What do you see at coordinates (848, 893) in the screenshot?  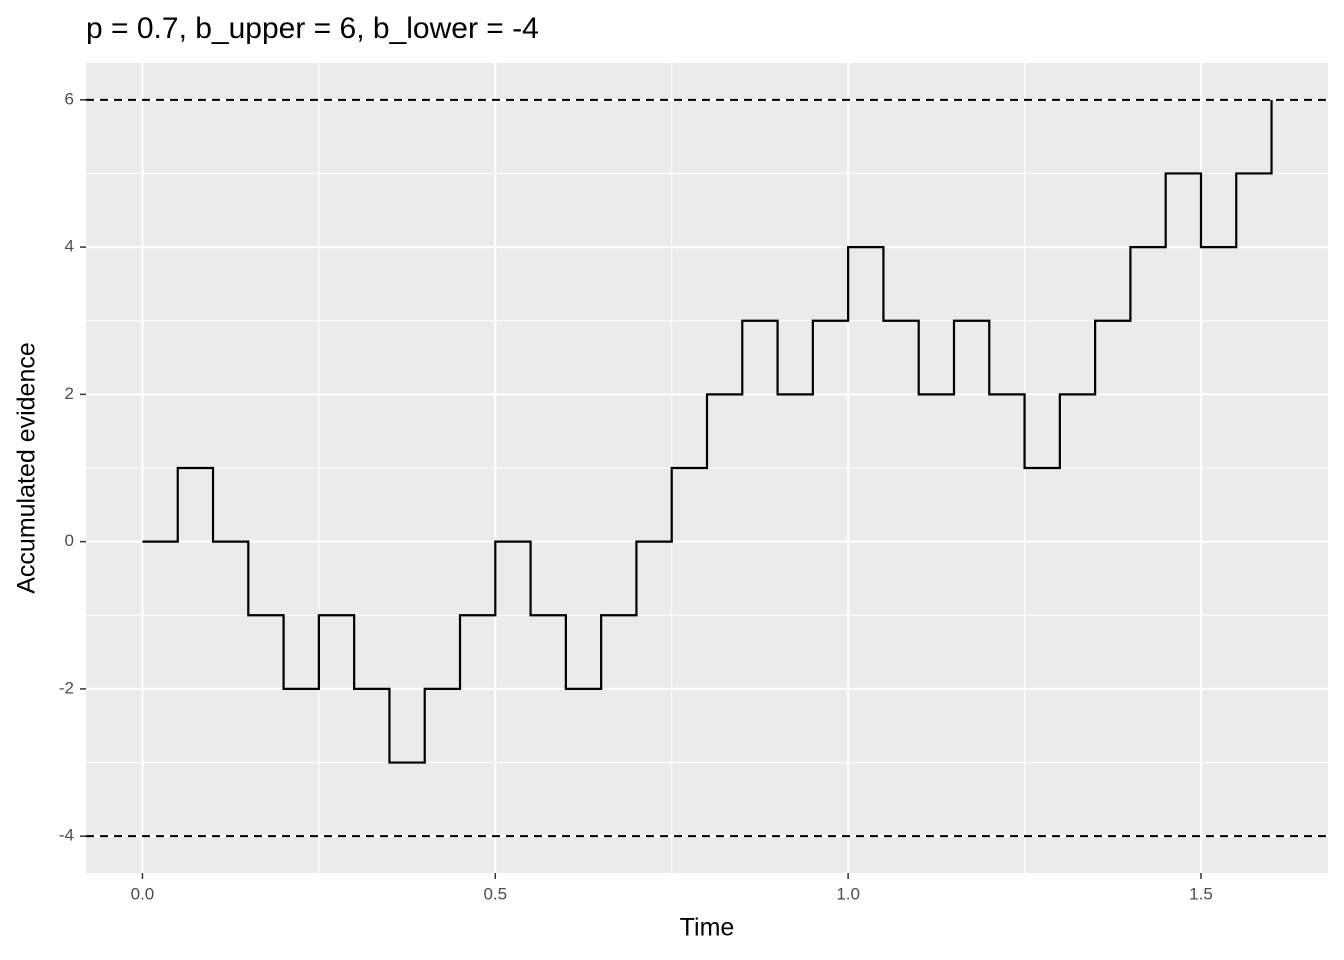 I see `x-tick-label: 1.0` at bounding box center [848, 893].